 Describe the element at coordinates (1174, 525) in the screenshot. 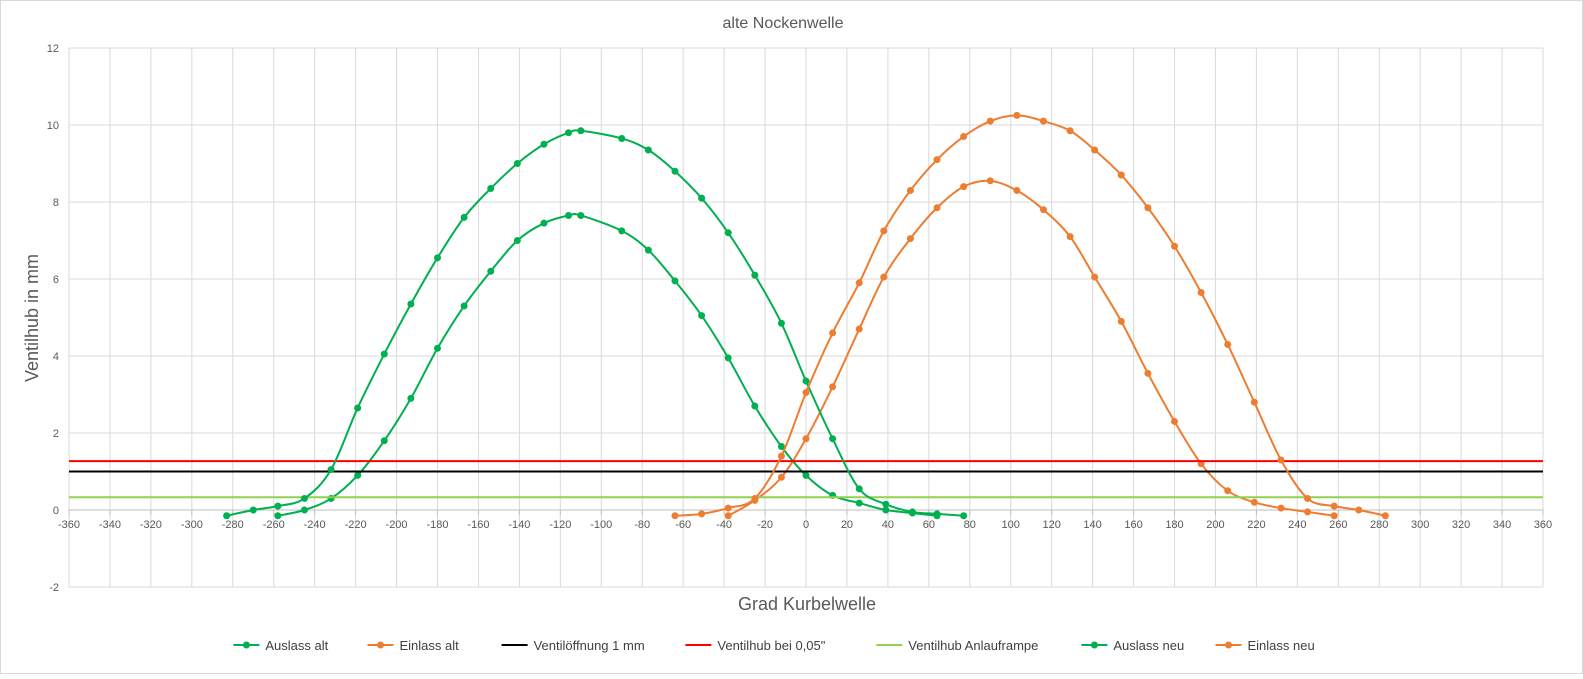

I see `x-tick-label: 180` at that location.